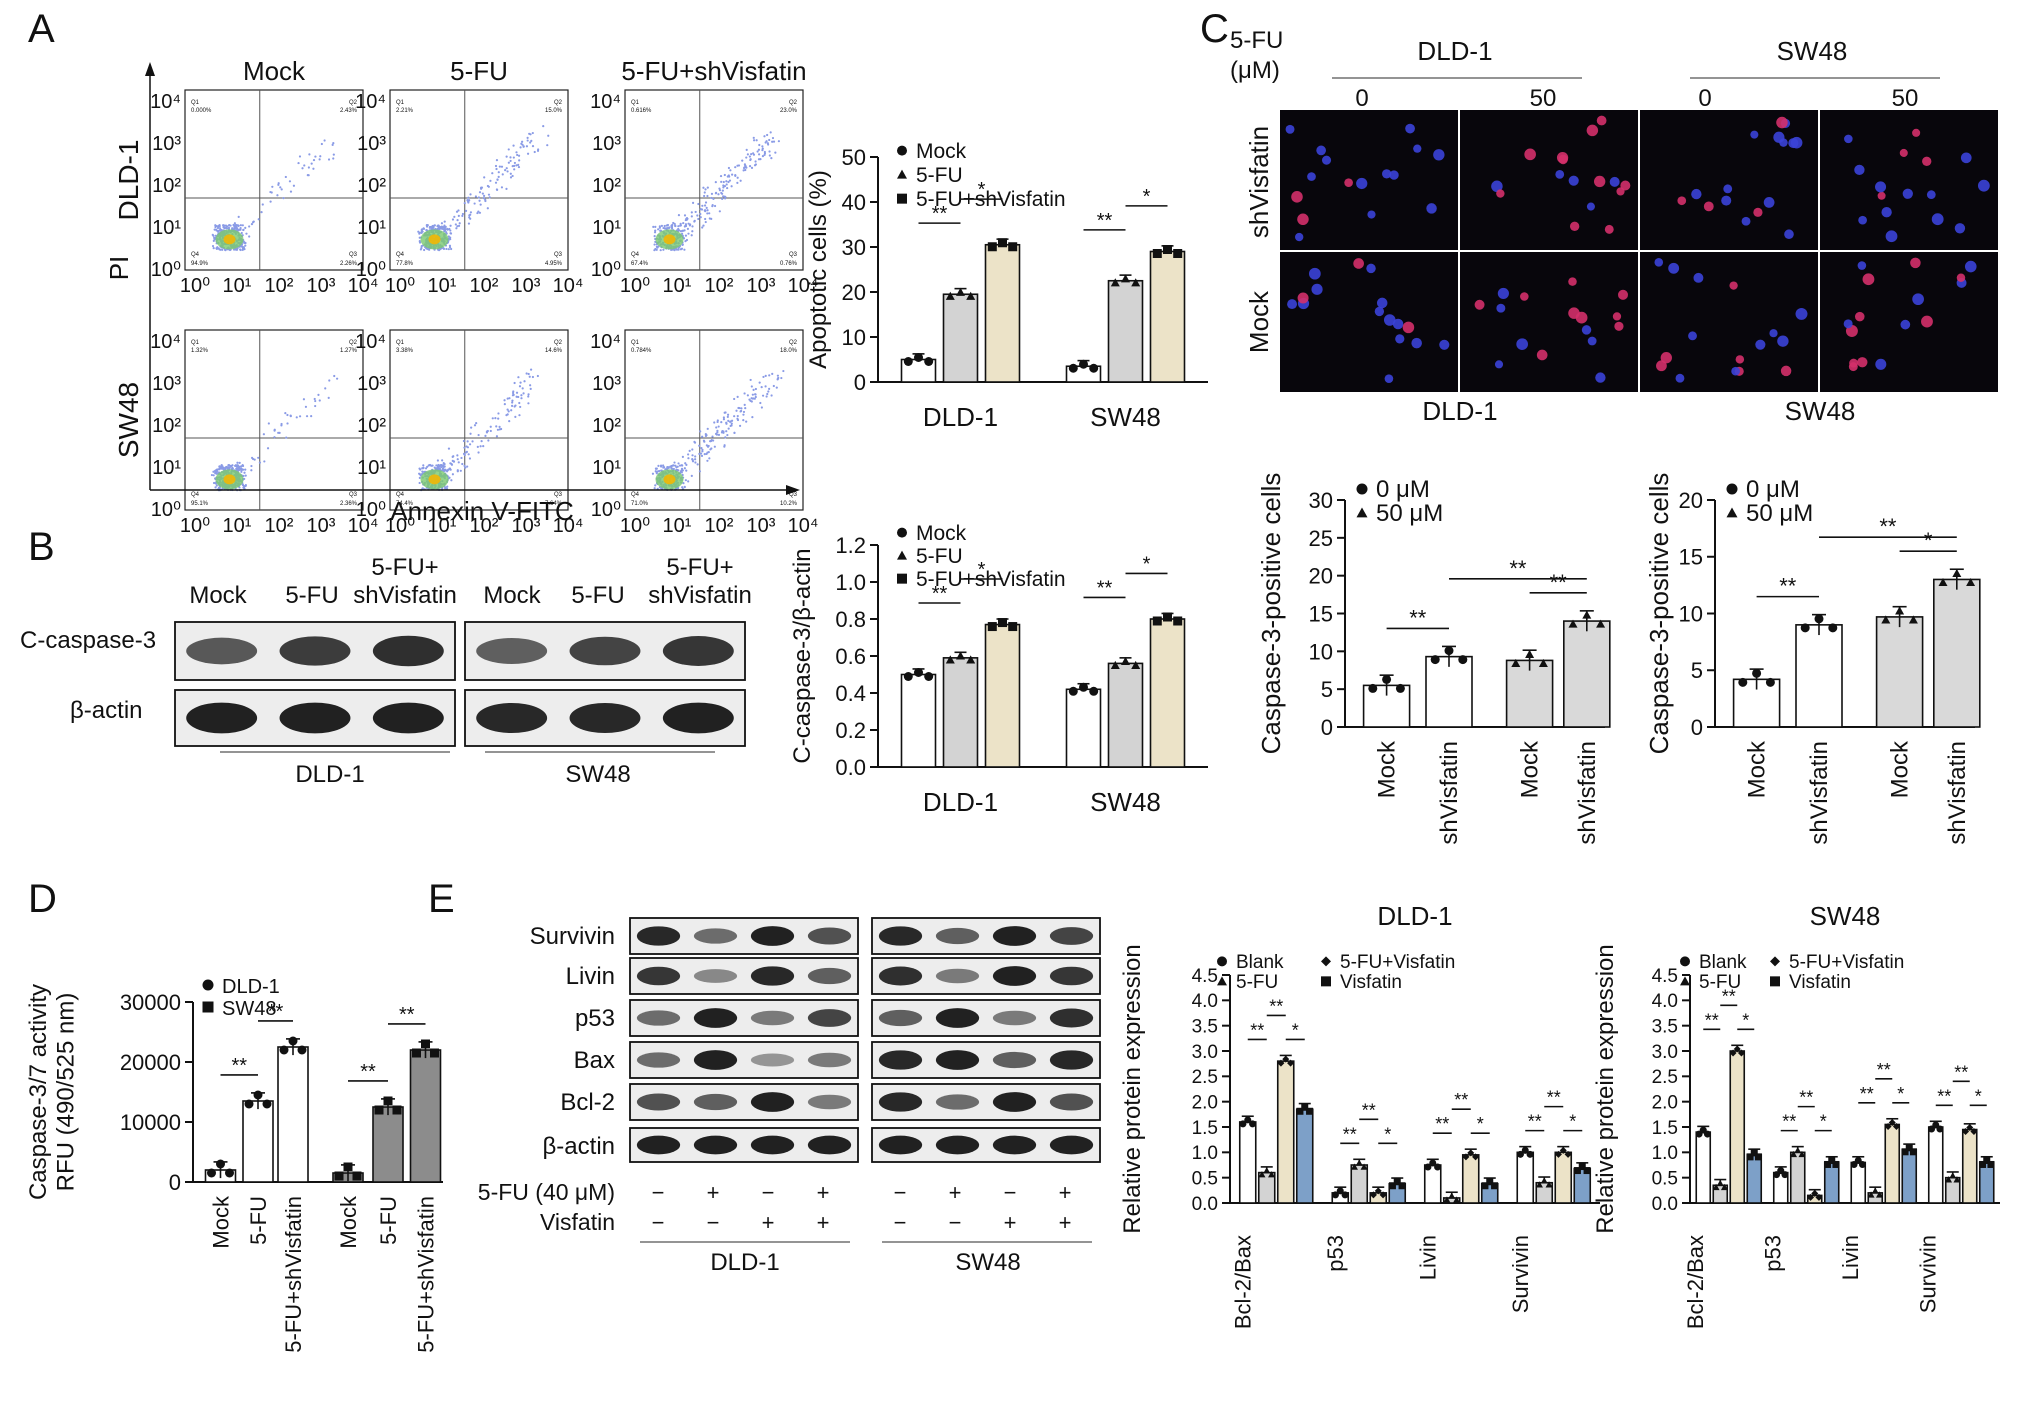 Image resolution: width=2032 pixels, height=1402 pixels. What do you see at coordinates (1369, 322) in the screenshot?
I see `image-background` at bounding box center [1369, 322].